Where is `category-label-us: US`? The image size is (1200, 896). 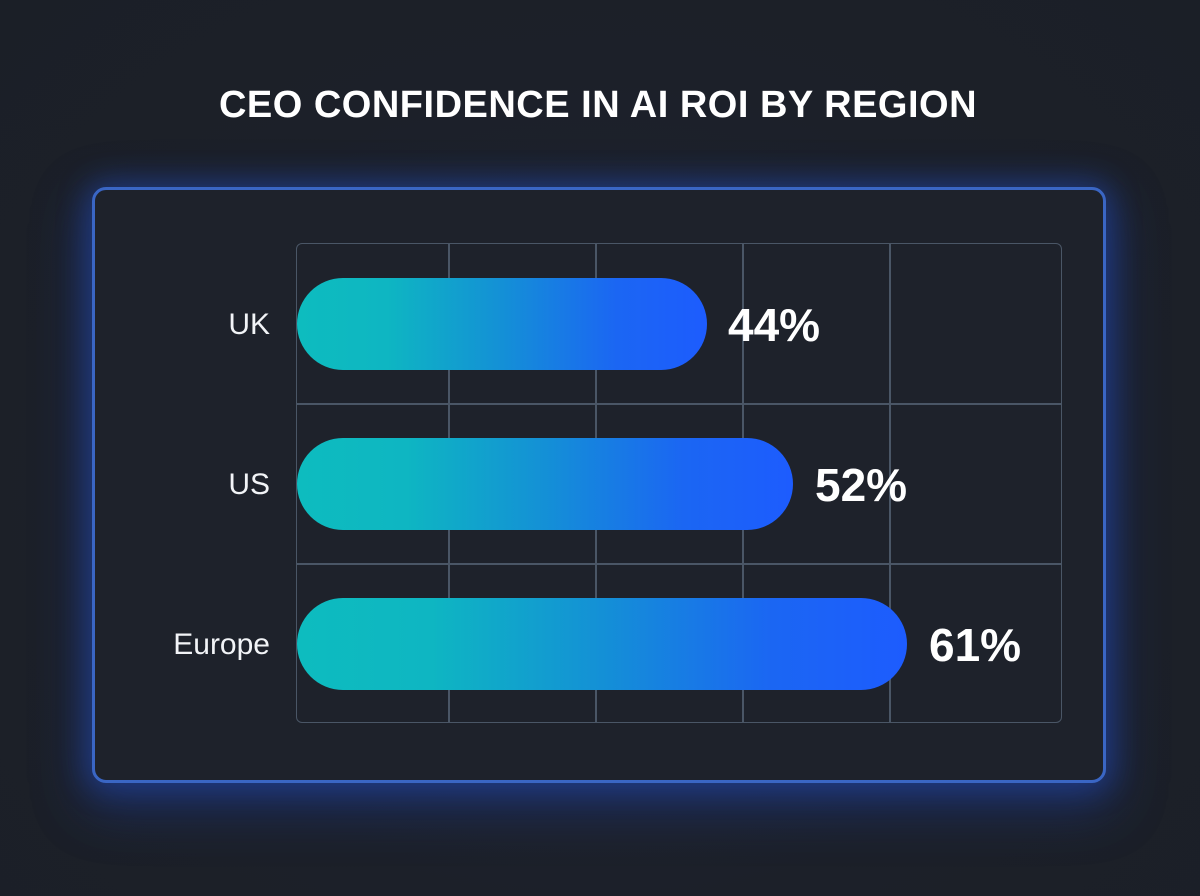
category-label-us: US is located at coordinates (249, 484).